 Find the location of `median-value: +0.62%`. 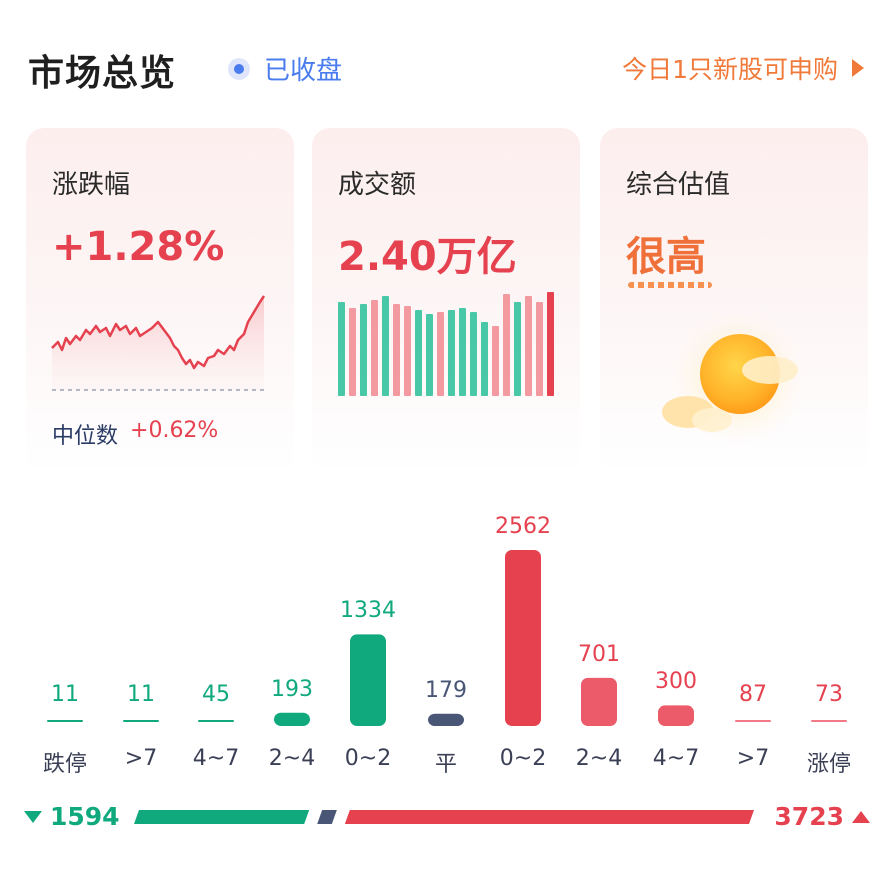

median-value: +0.62% is located at coordinates (174, 430).